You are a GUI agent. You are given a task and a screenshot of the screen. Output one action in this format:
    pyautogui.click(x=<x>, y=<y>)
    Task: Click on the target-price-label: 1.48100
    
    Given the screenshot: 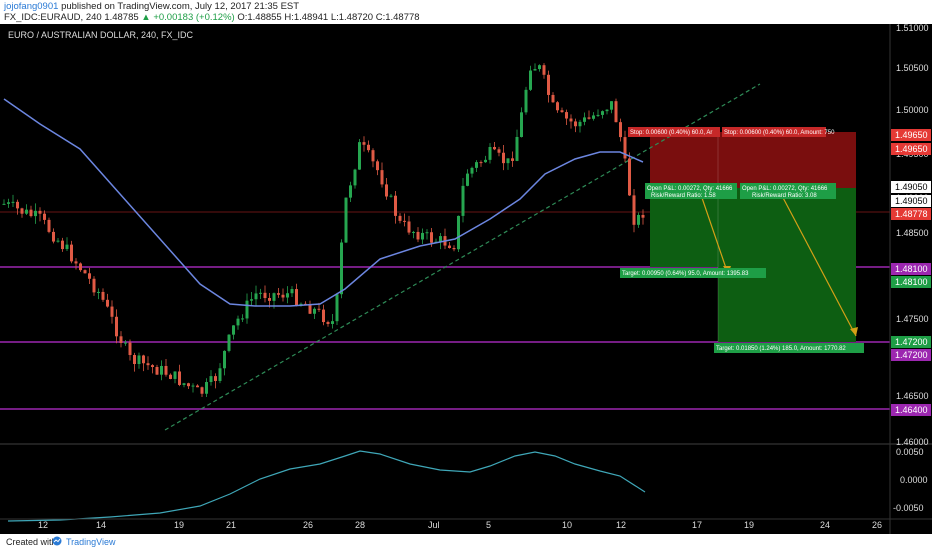 What is the action you would take?
    pyautogui.click(x=911, y=282)
    